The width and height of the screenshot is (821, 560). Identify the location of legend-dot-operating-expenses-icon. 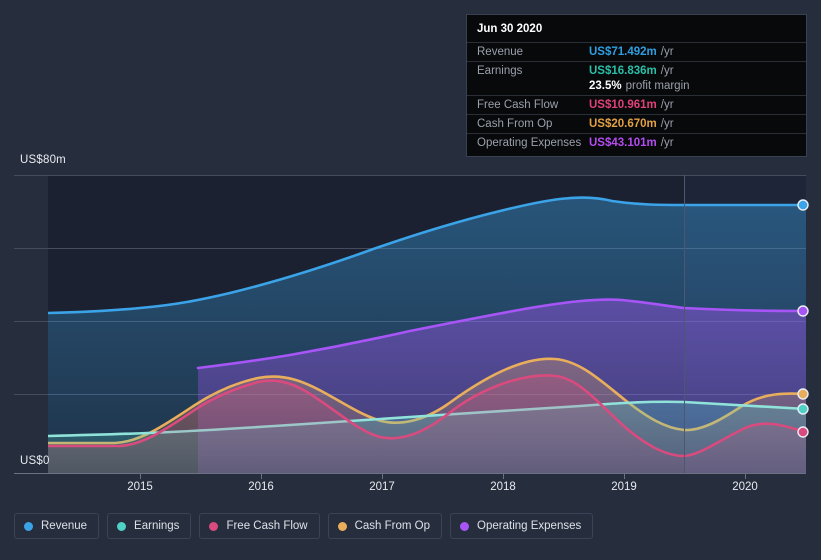
(465, 526).